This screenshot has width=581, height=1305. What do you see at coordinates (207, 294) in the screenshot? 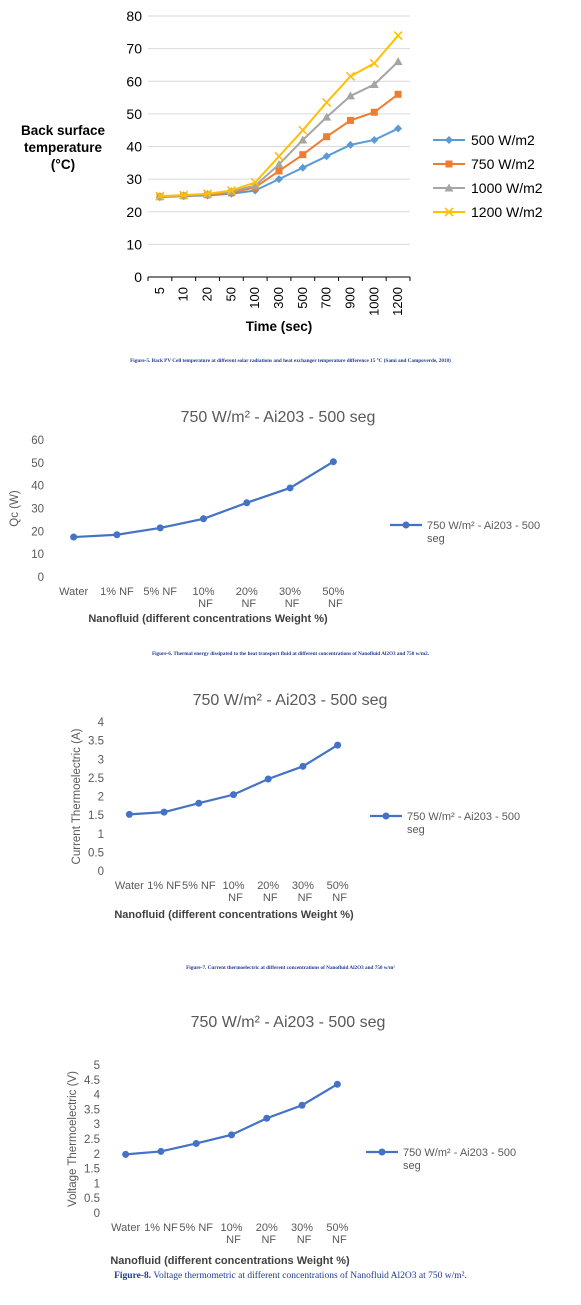
I see `x-tick-label-2: 20` at bounding box center [207, 294].